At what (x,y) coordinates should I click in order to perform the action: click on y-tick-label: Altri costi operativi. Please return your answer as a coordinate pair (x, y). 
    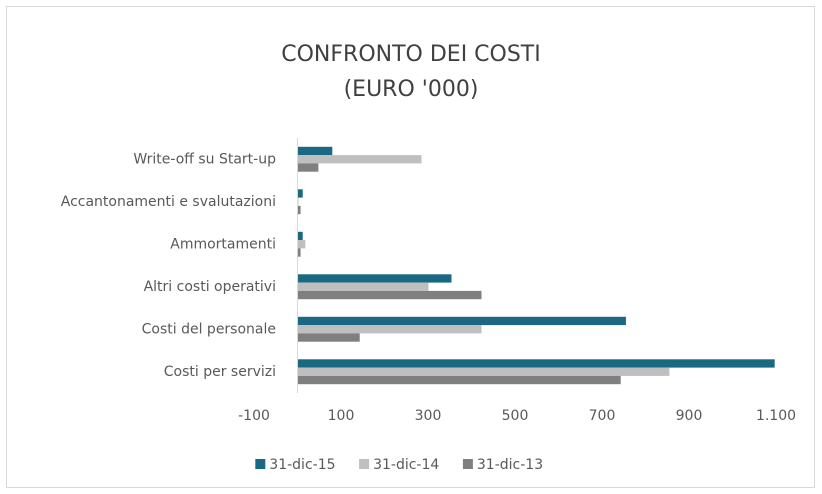
    Looking at the image, I should click on (210, 287).